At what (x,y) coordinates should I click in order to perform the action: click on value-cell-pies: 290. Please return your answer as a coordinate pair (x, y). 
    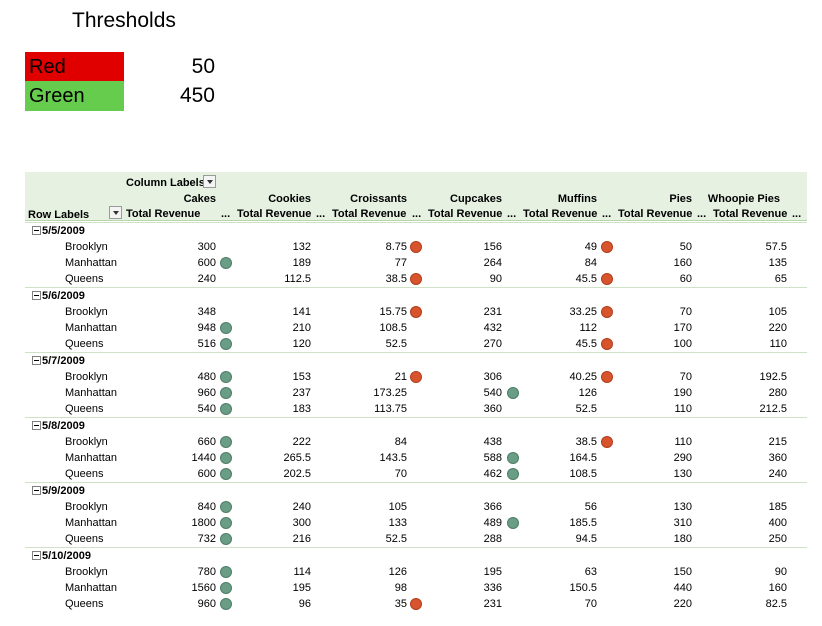
    Looking at the image, I should click on (682, 458).